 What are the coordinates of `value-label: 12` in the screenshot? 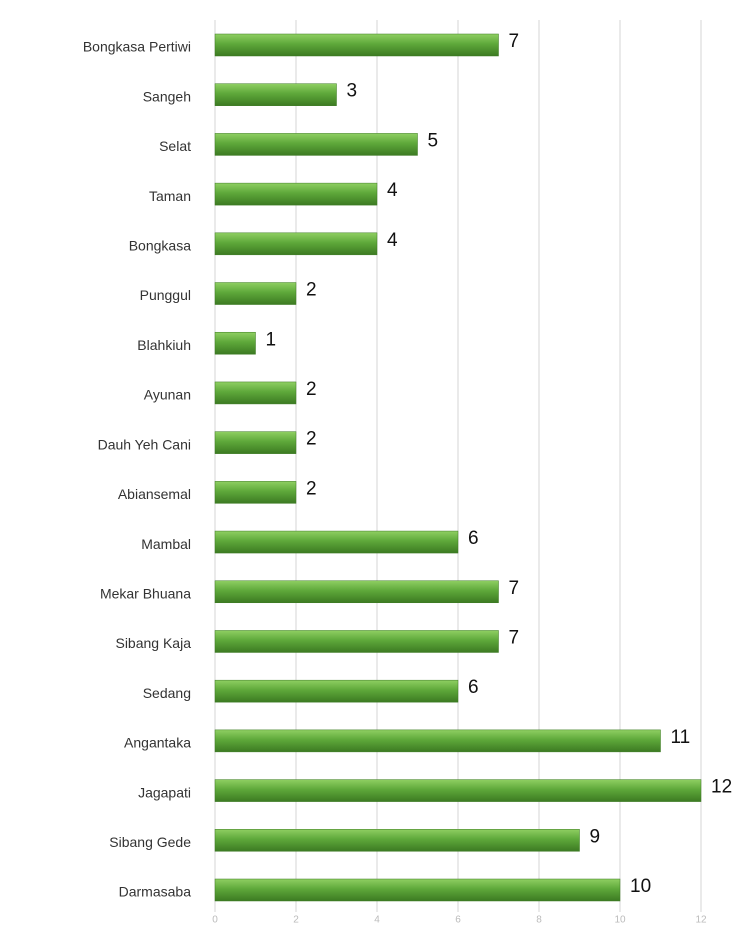 It's located at (721, 787).